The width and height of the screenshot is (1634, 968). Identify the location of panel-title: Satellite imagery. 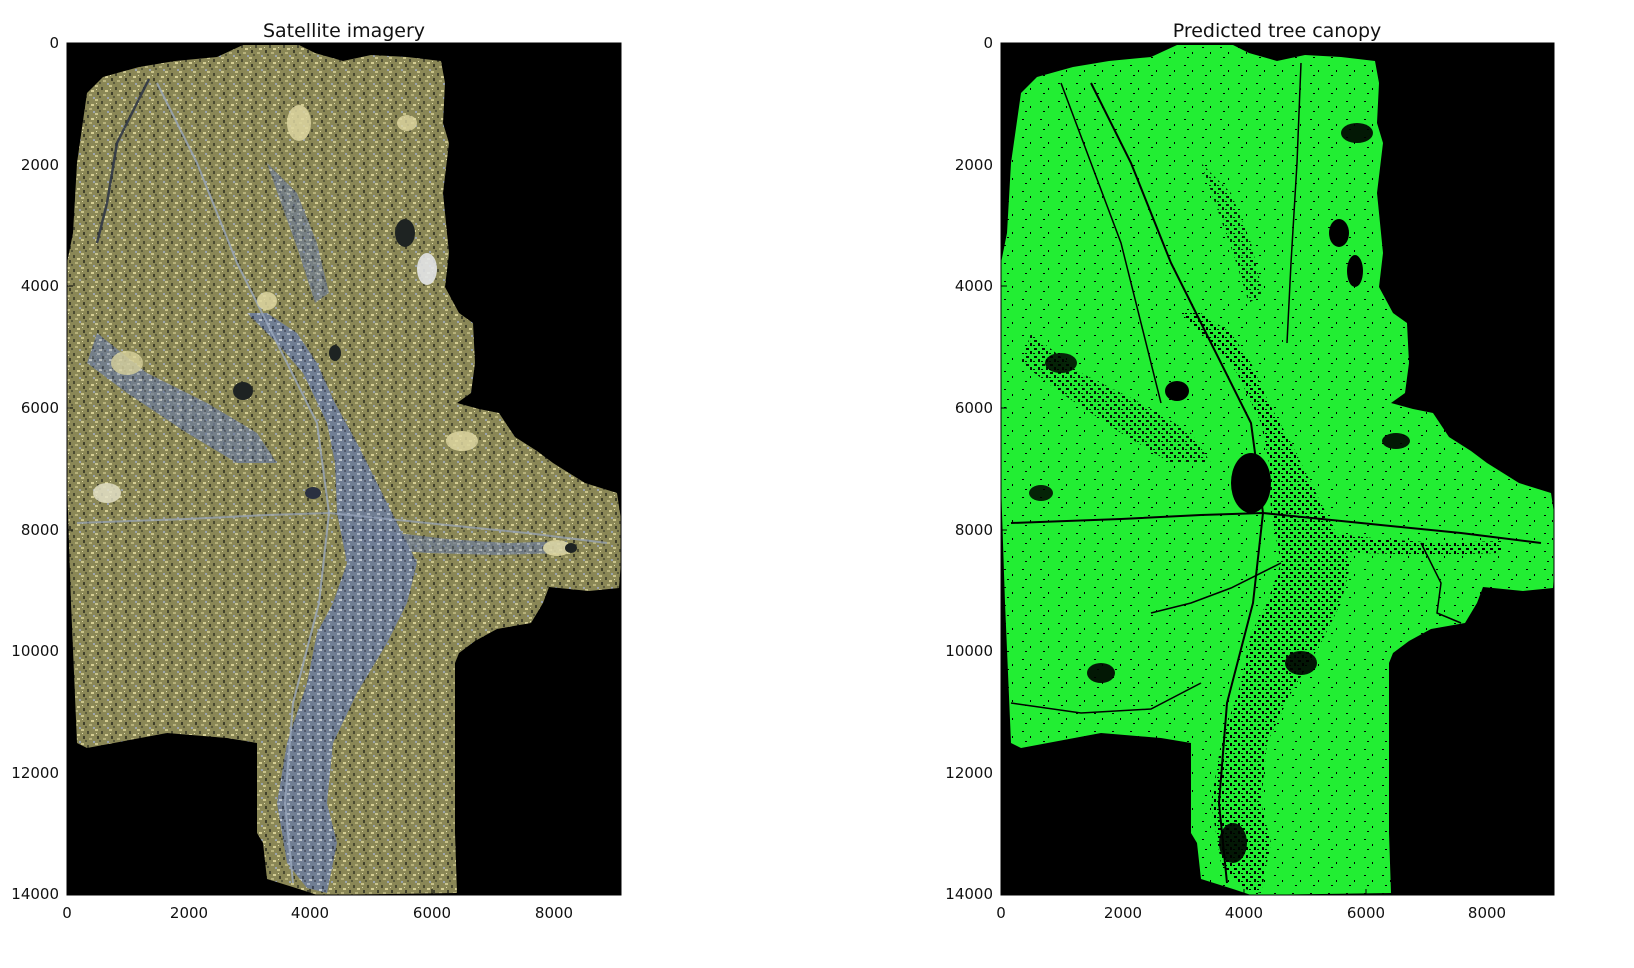
(344, 31).